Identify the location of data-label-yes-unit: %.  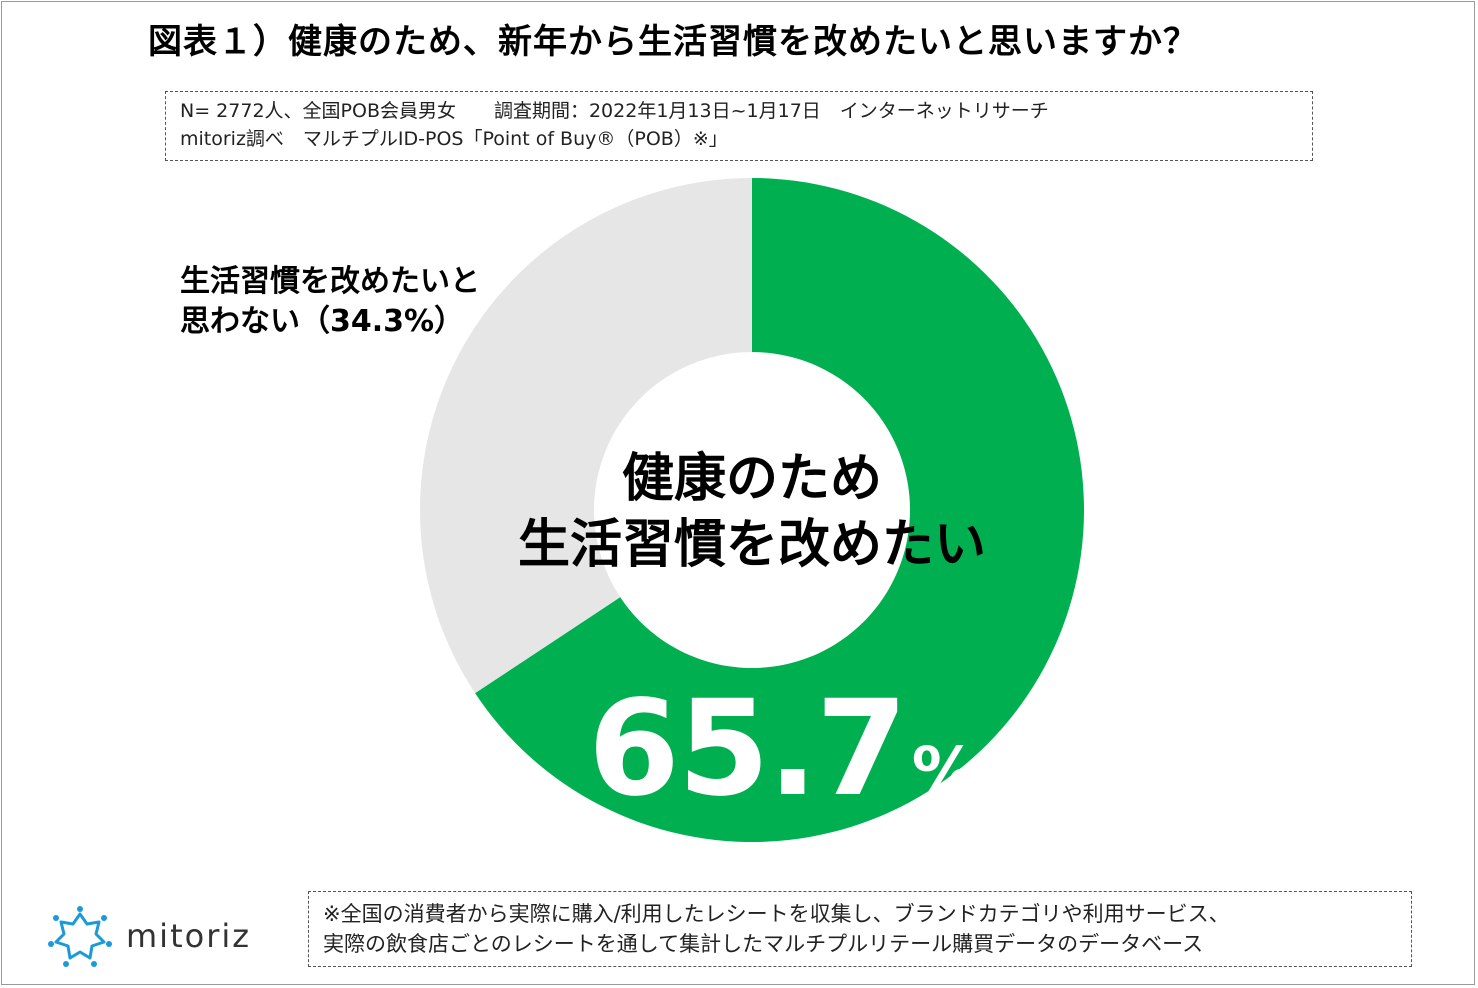
(944, 771).